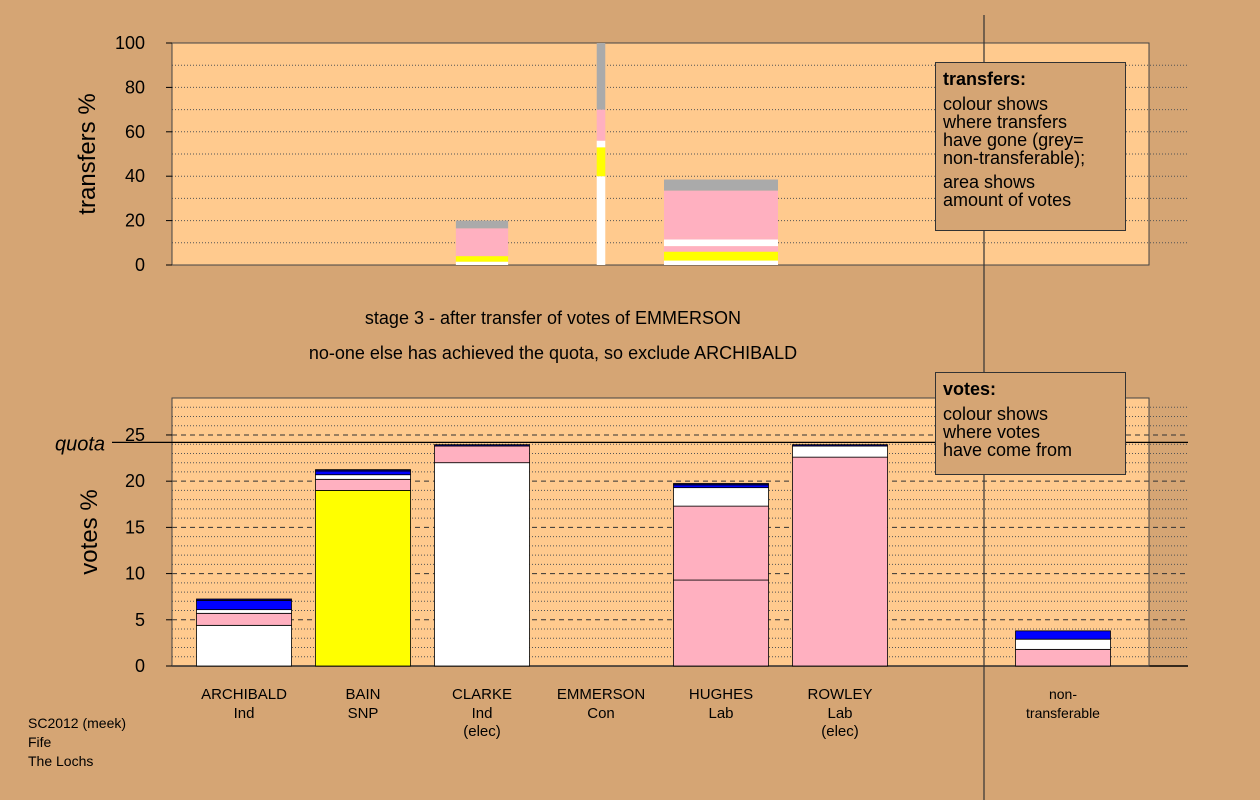 Image resolution: width=1260 pixels, height=800 pixels. Describe the element at coordinates (985, 79) in the screenshot. I see `transfers-legend-title: transfers:` at that location.